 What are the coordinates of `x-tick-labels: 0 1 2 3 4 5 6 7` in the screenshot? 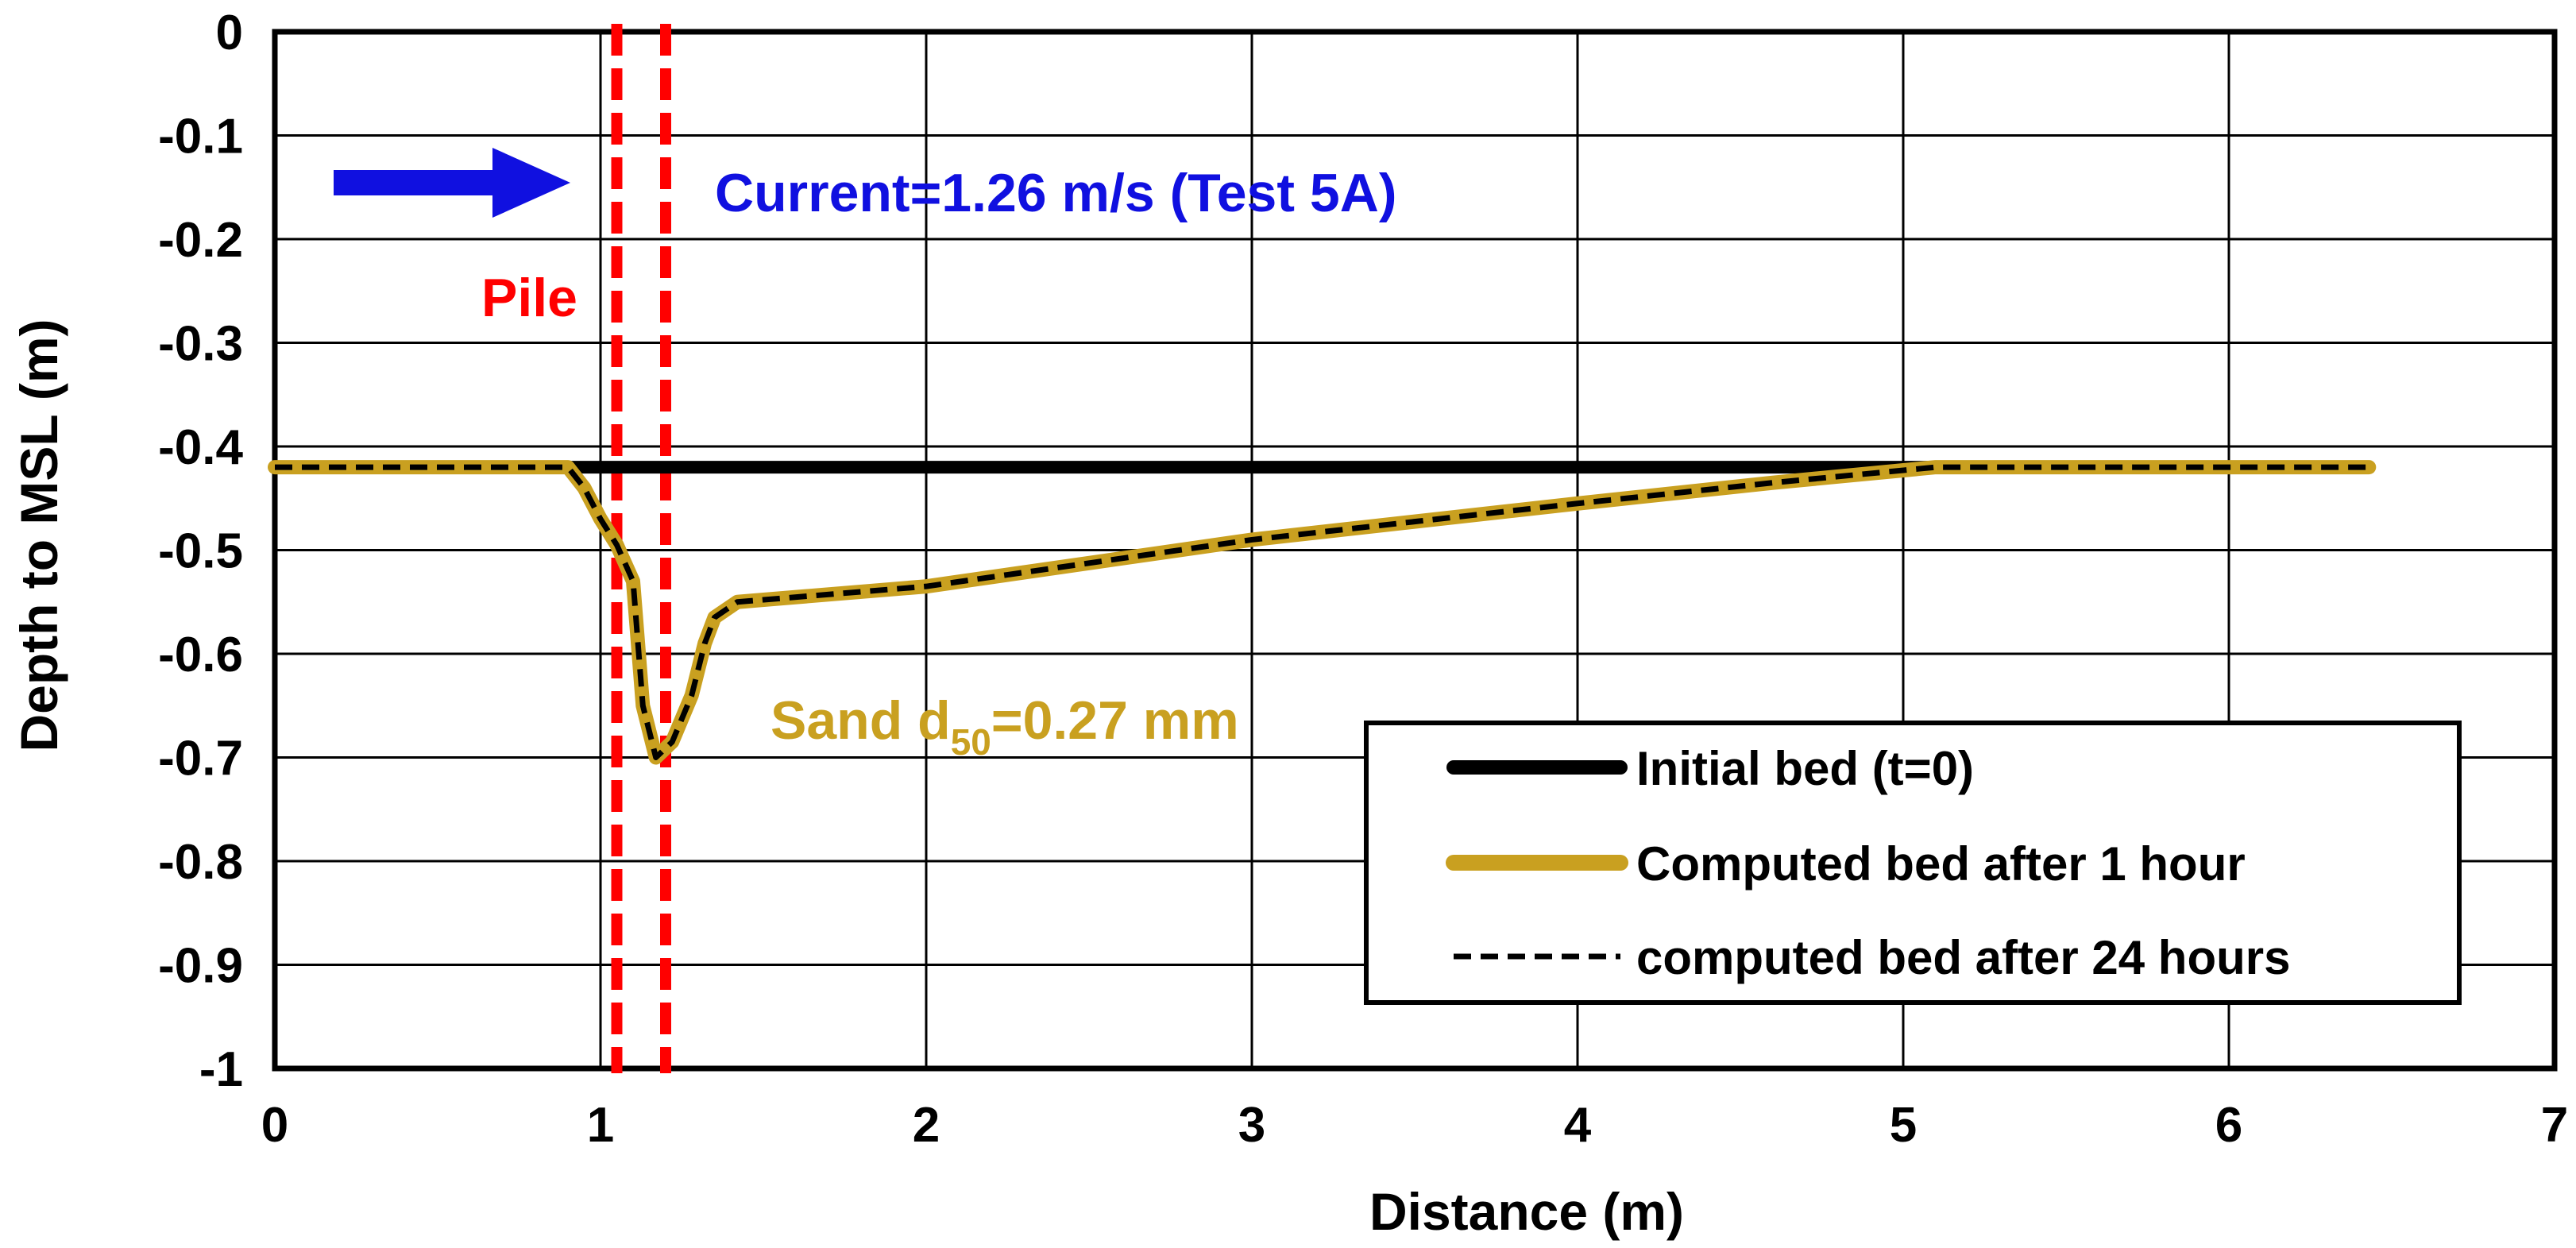 It's located at (1414, 1125).